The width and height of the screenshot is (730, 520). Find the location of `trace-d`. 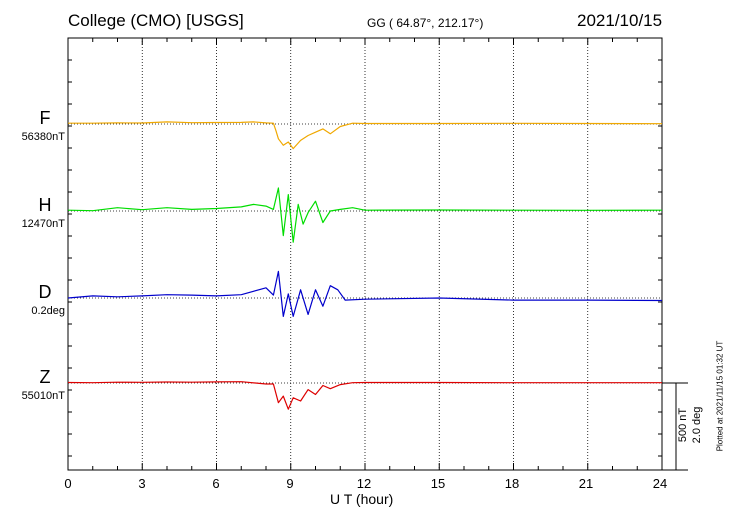

trace-d is located at coordinates (365, 293).